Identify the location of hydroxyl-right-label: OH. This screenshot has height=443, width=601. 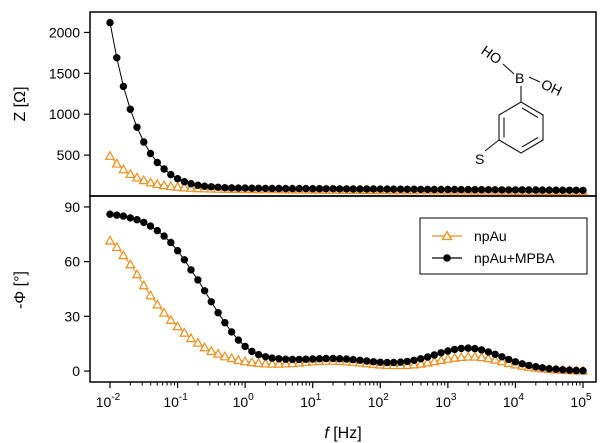
(552, 87).